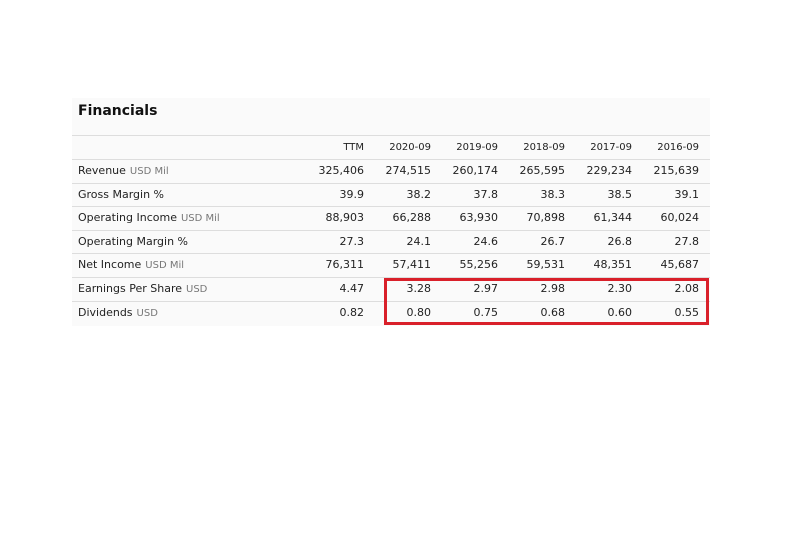 This screenshot has width=810, height=546. Describe the element at coordinates (620, 312) in the screenshot. I see `cell-value: 0.60` at that location.